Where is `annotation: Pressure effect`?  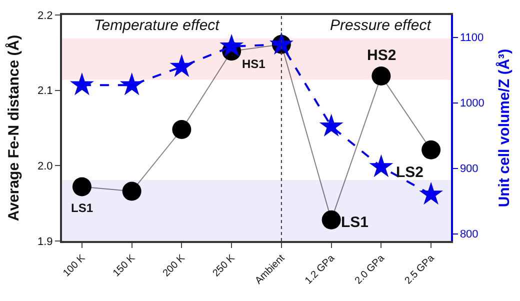
annotation: Pressure effect is located at coordinates (381, 25).